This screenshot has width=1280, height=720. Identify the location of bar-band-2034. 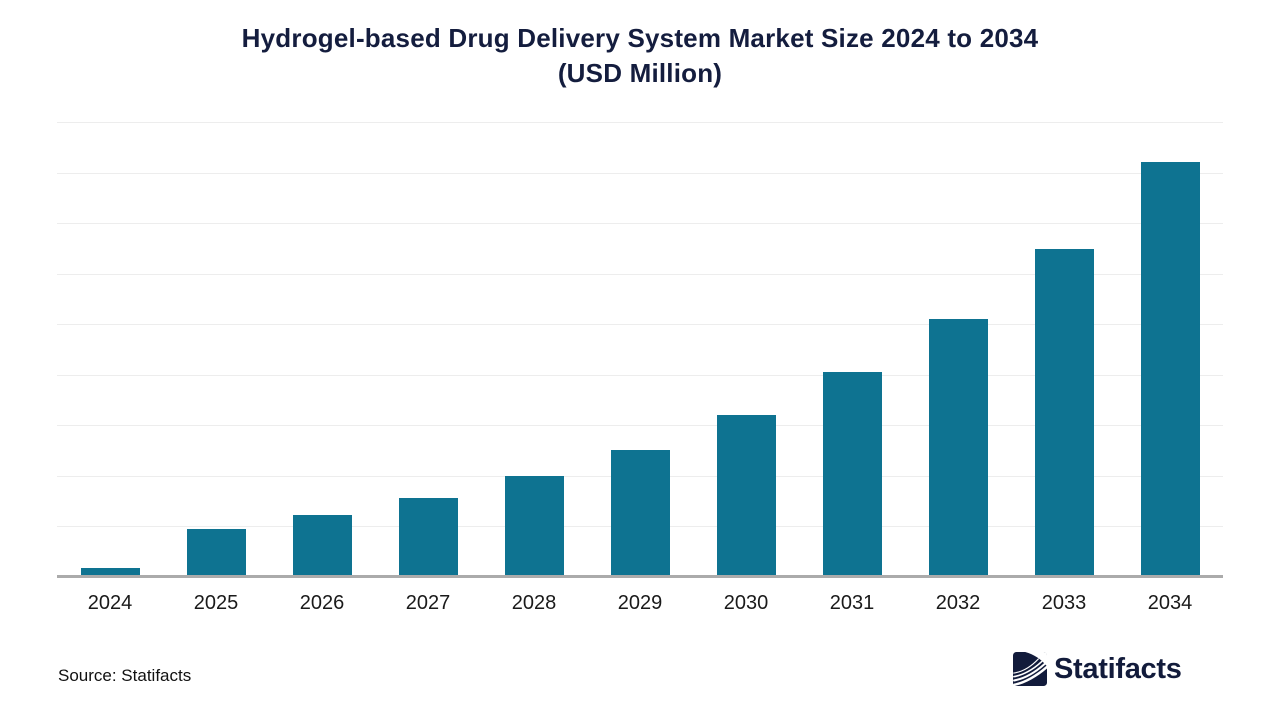
(1170, 349).